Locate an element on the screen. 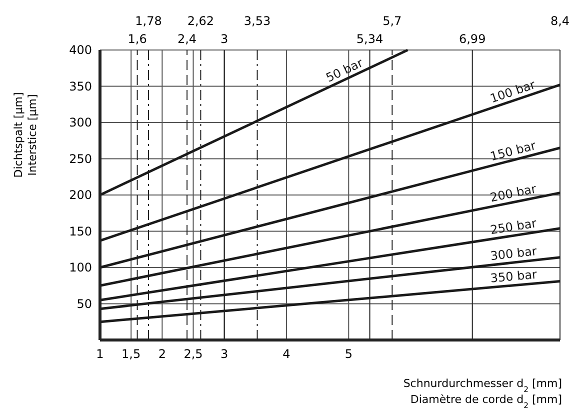  text: 50 bar is located at coordinates (345, 71).